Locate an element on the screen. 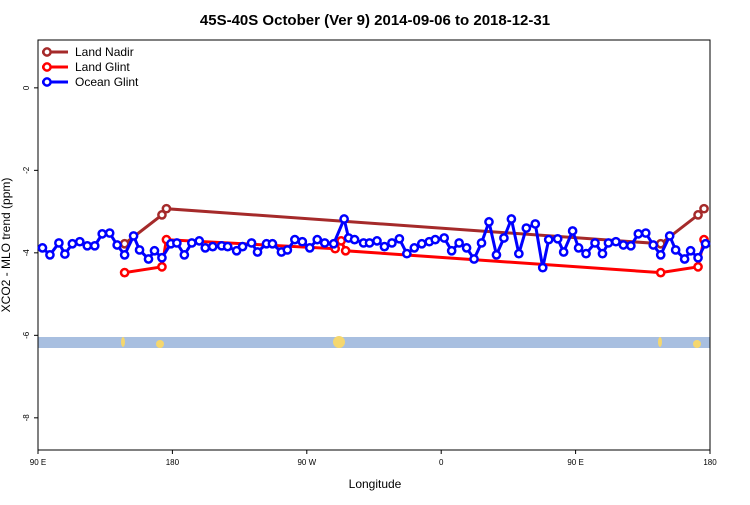 The width and height of the screenshot is (750, 505). x-tick-label: 90 W is located at coordinates (306, 462).